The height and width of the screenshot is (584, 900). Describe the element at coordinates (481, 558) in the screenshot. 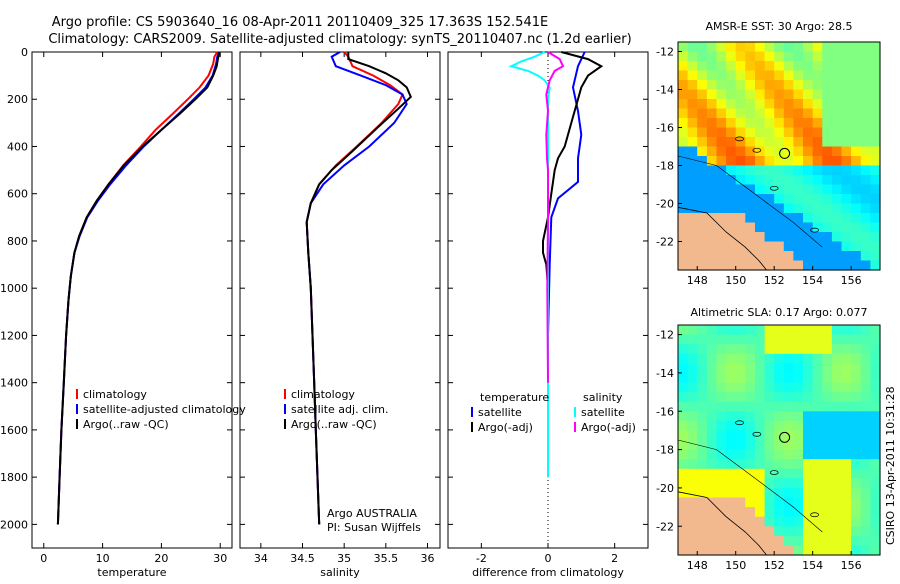

I see `difference-xtick-label: -2` at that location.